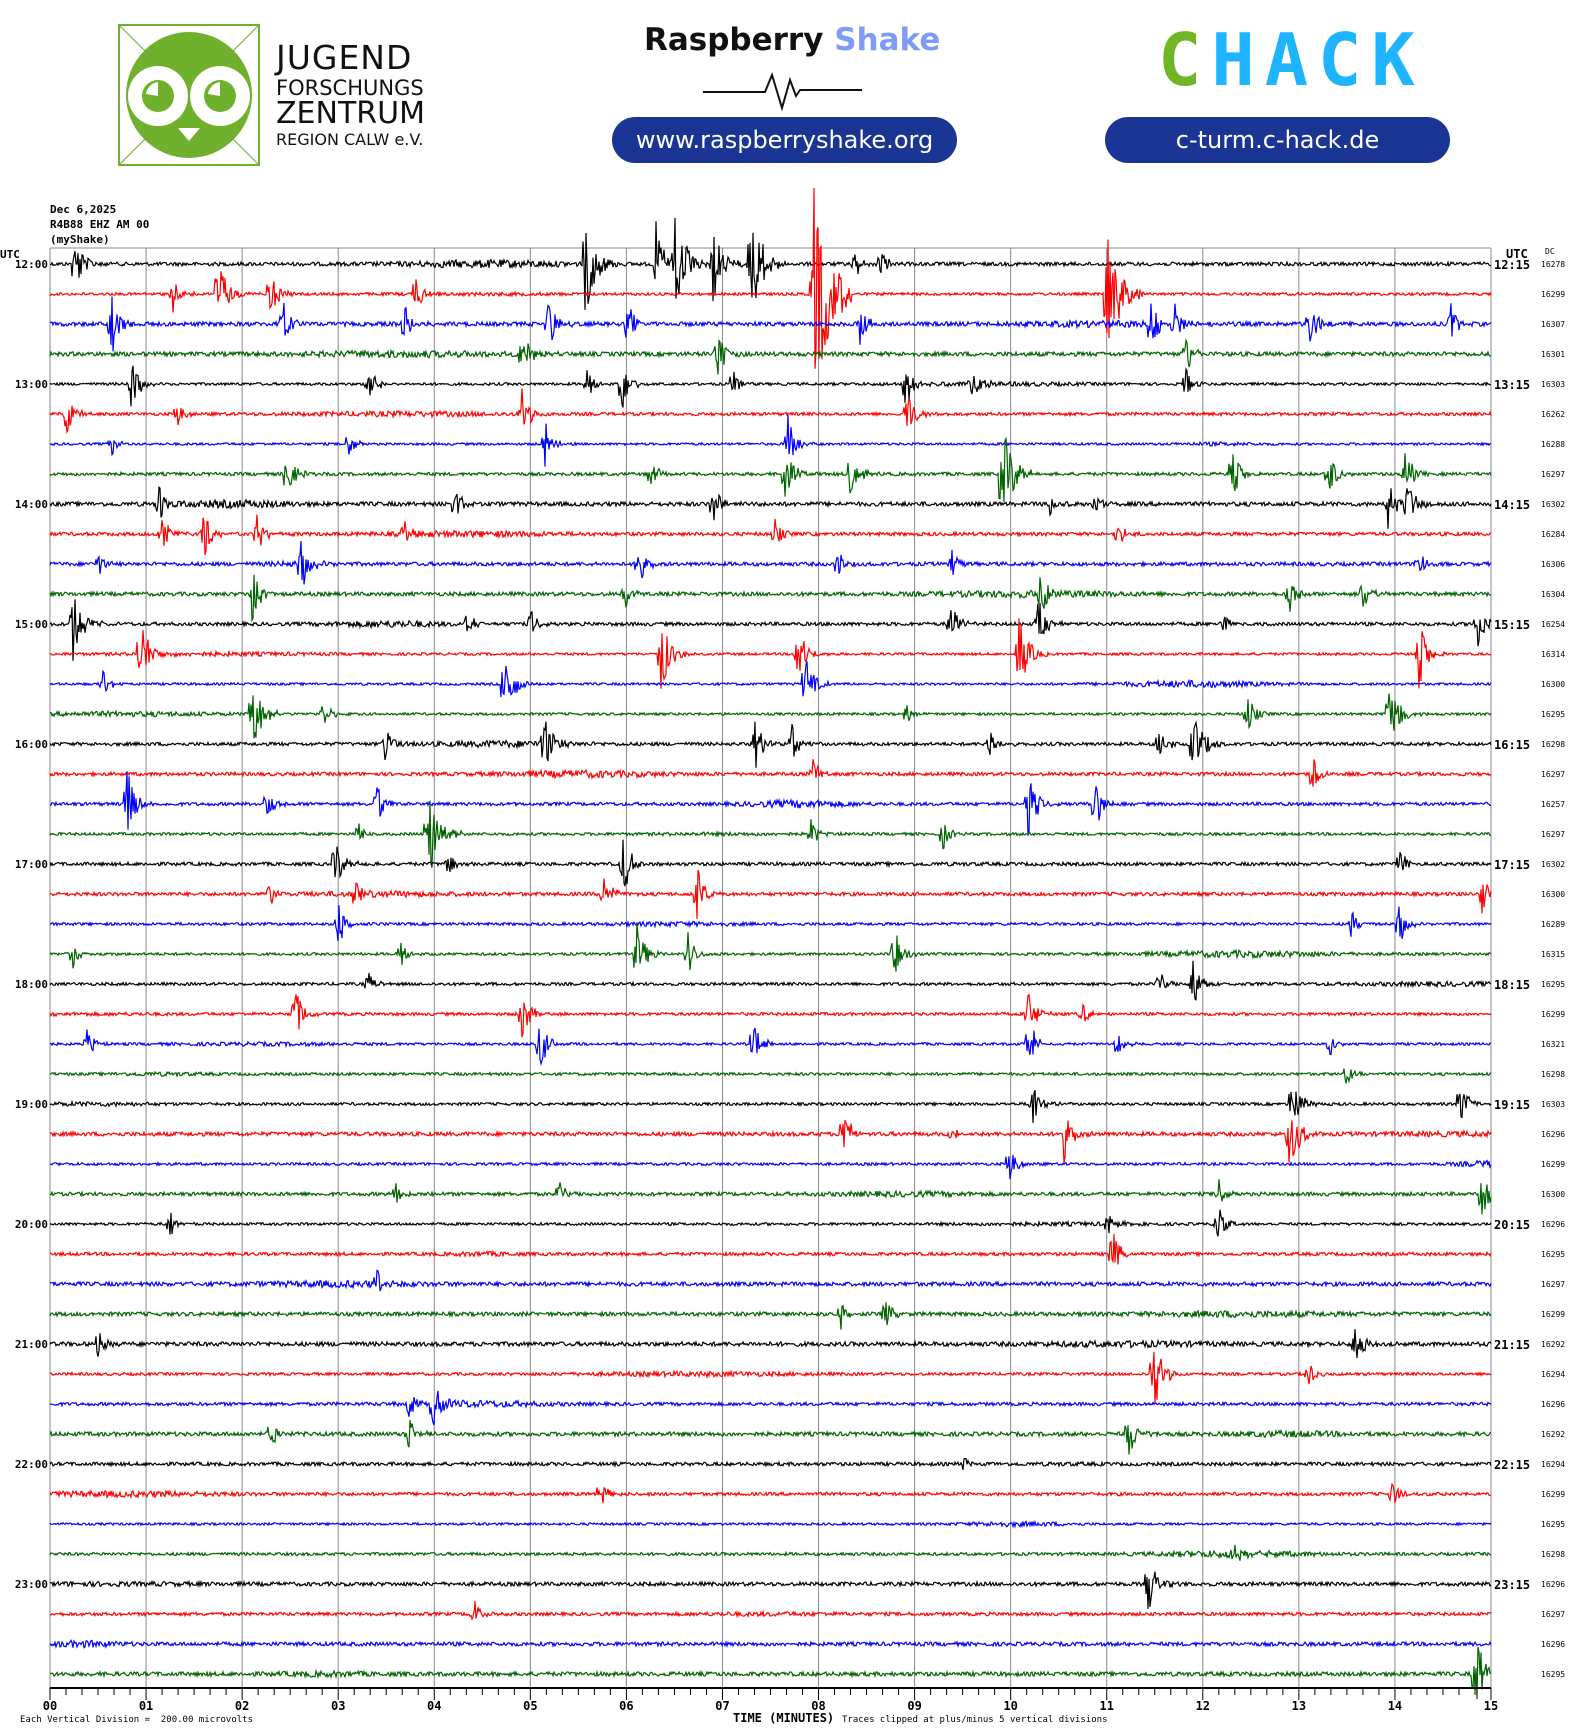 The width and height of the screenshot is (1570, 1732). What do you see at coordinates (1553, 954) in the screenshot?
I see `dc-offset-label: 16315` at bounding box center [1553, 954].